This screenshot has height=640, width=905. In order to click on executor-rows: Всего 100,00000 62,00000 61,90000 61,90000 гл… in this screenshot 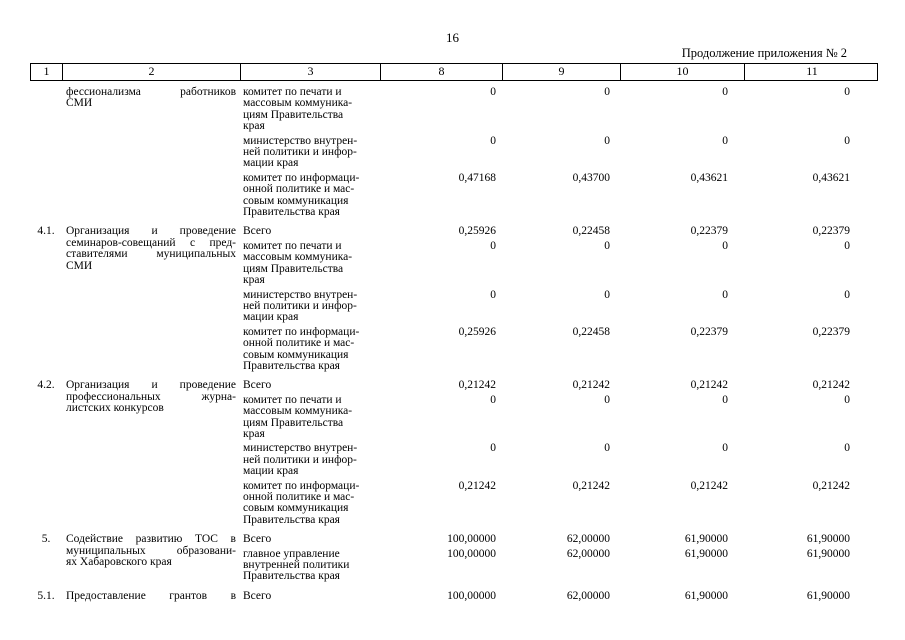, I will do `click(559, 558)`.